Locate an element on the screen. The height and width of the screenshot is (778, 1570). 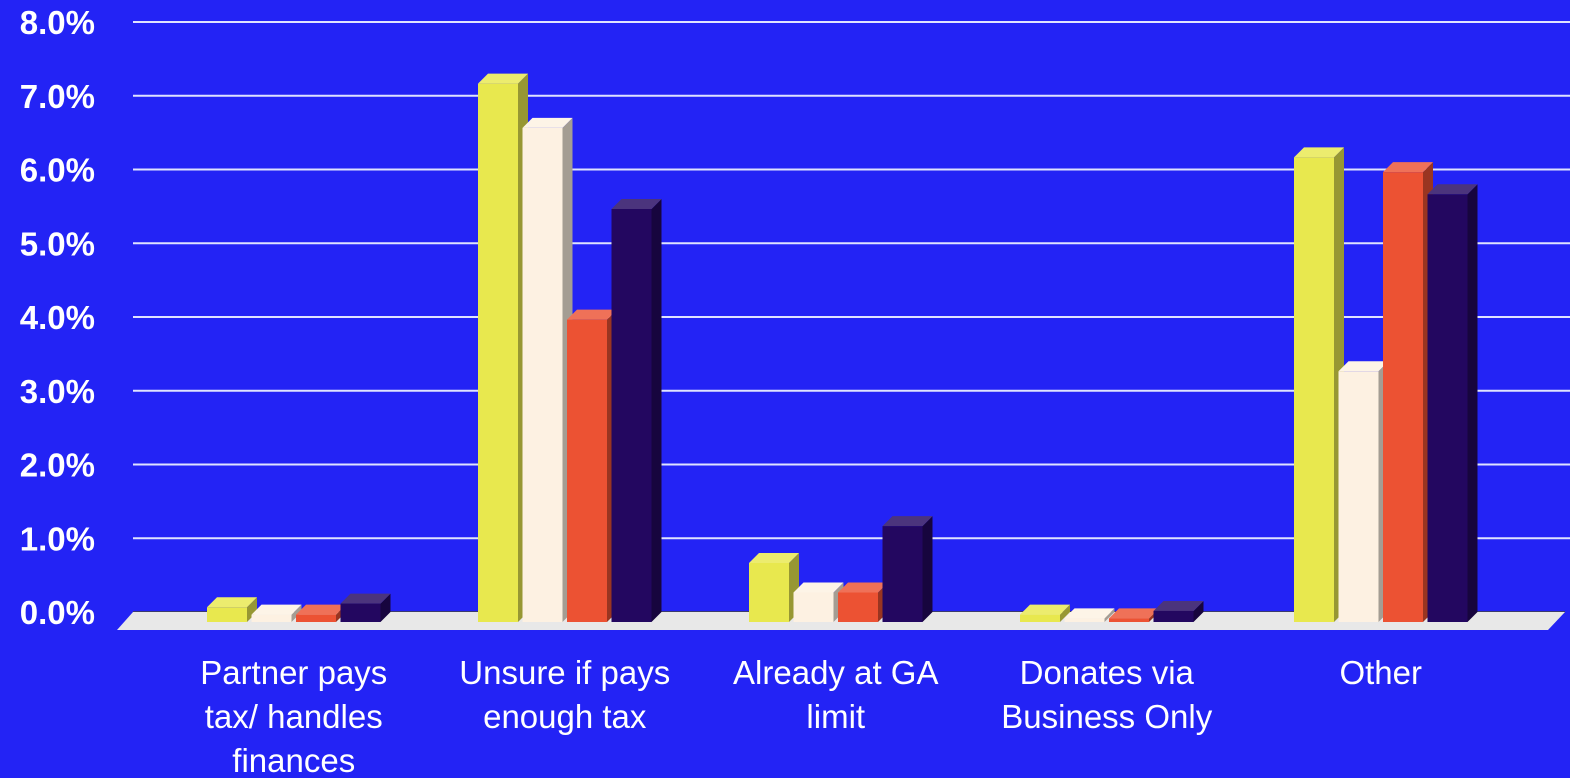
y-tick-label: 5.0% is located at coordinates (57, 243).